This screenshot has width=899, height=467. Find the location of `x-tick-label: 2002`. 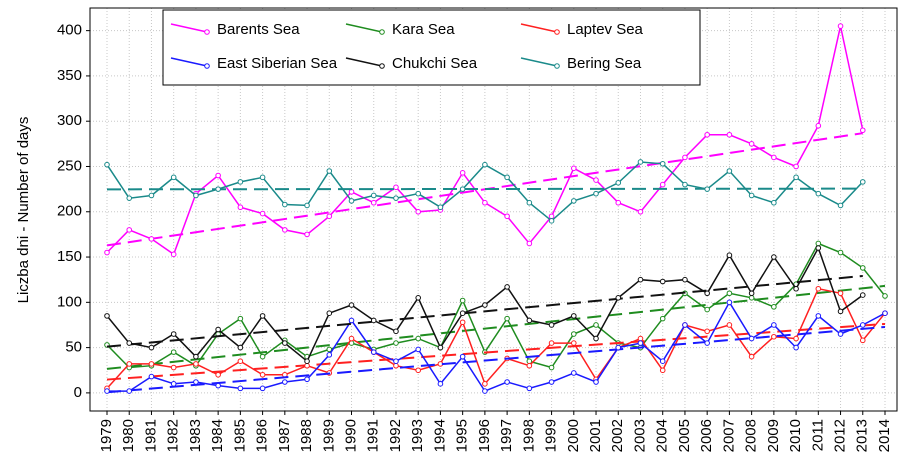

x-tick-label: 2002 is located at coordinates (617, 435).